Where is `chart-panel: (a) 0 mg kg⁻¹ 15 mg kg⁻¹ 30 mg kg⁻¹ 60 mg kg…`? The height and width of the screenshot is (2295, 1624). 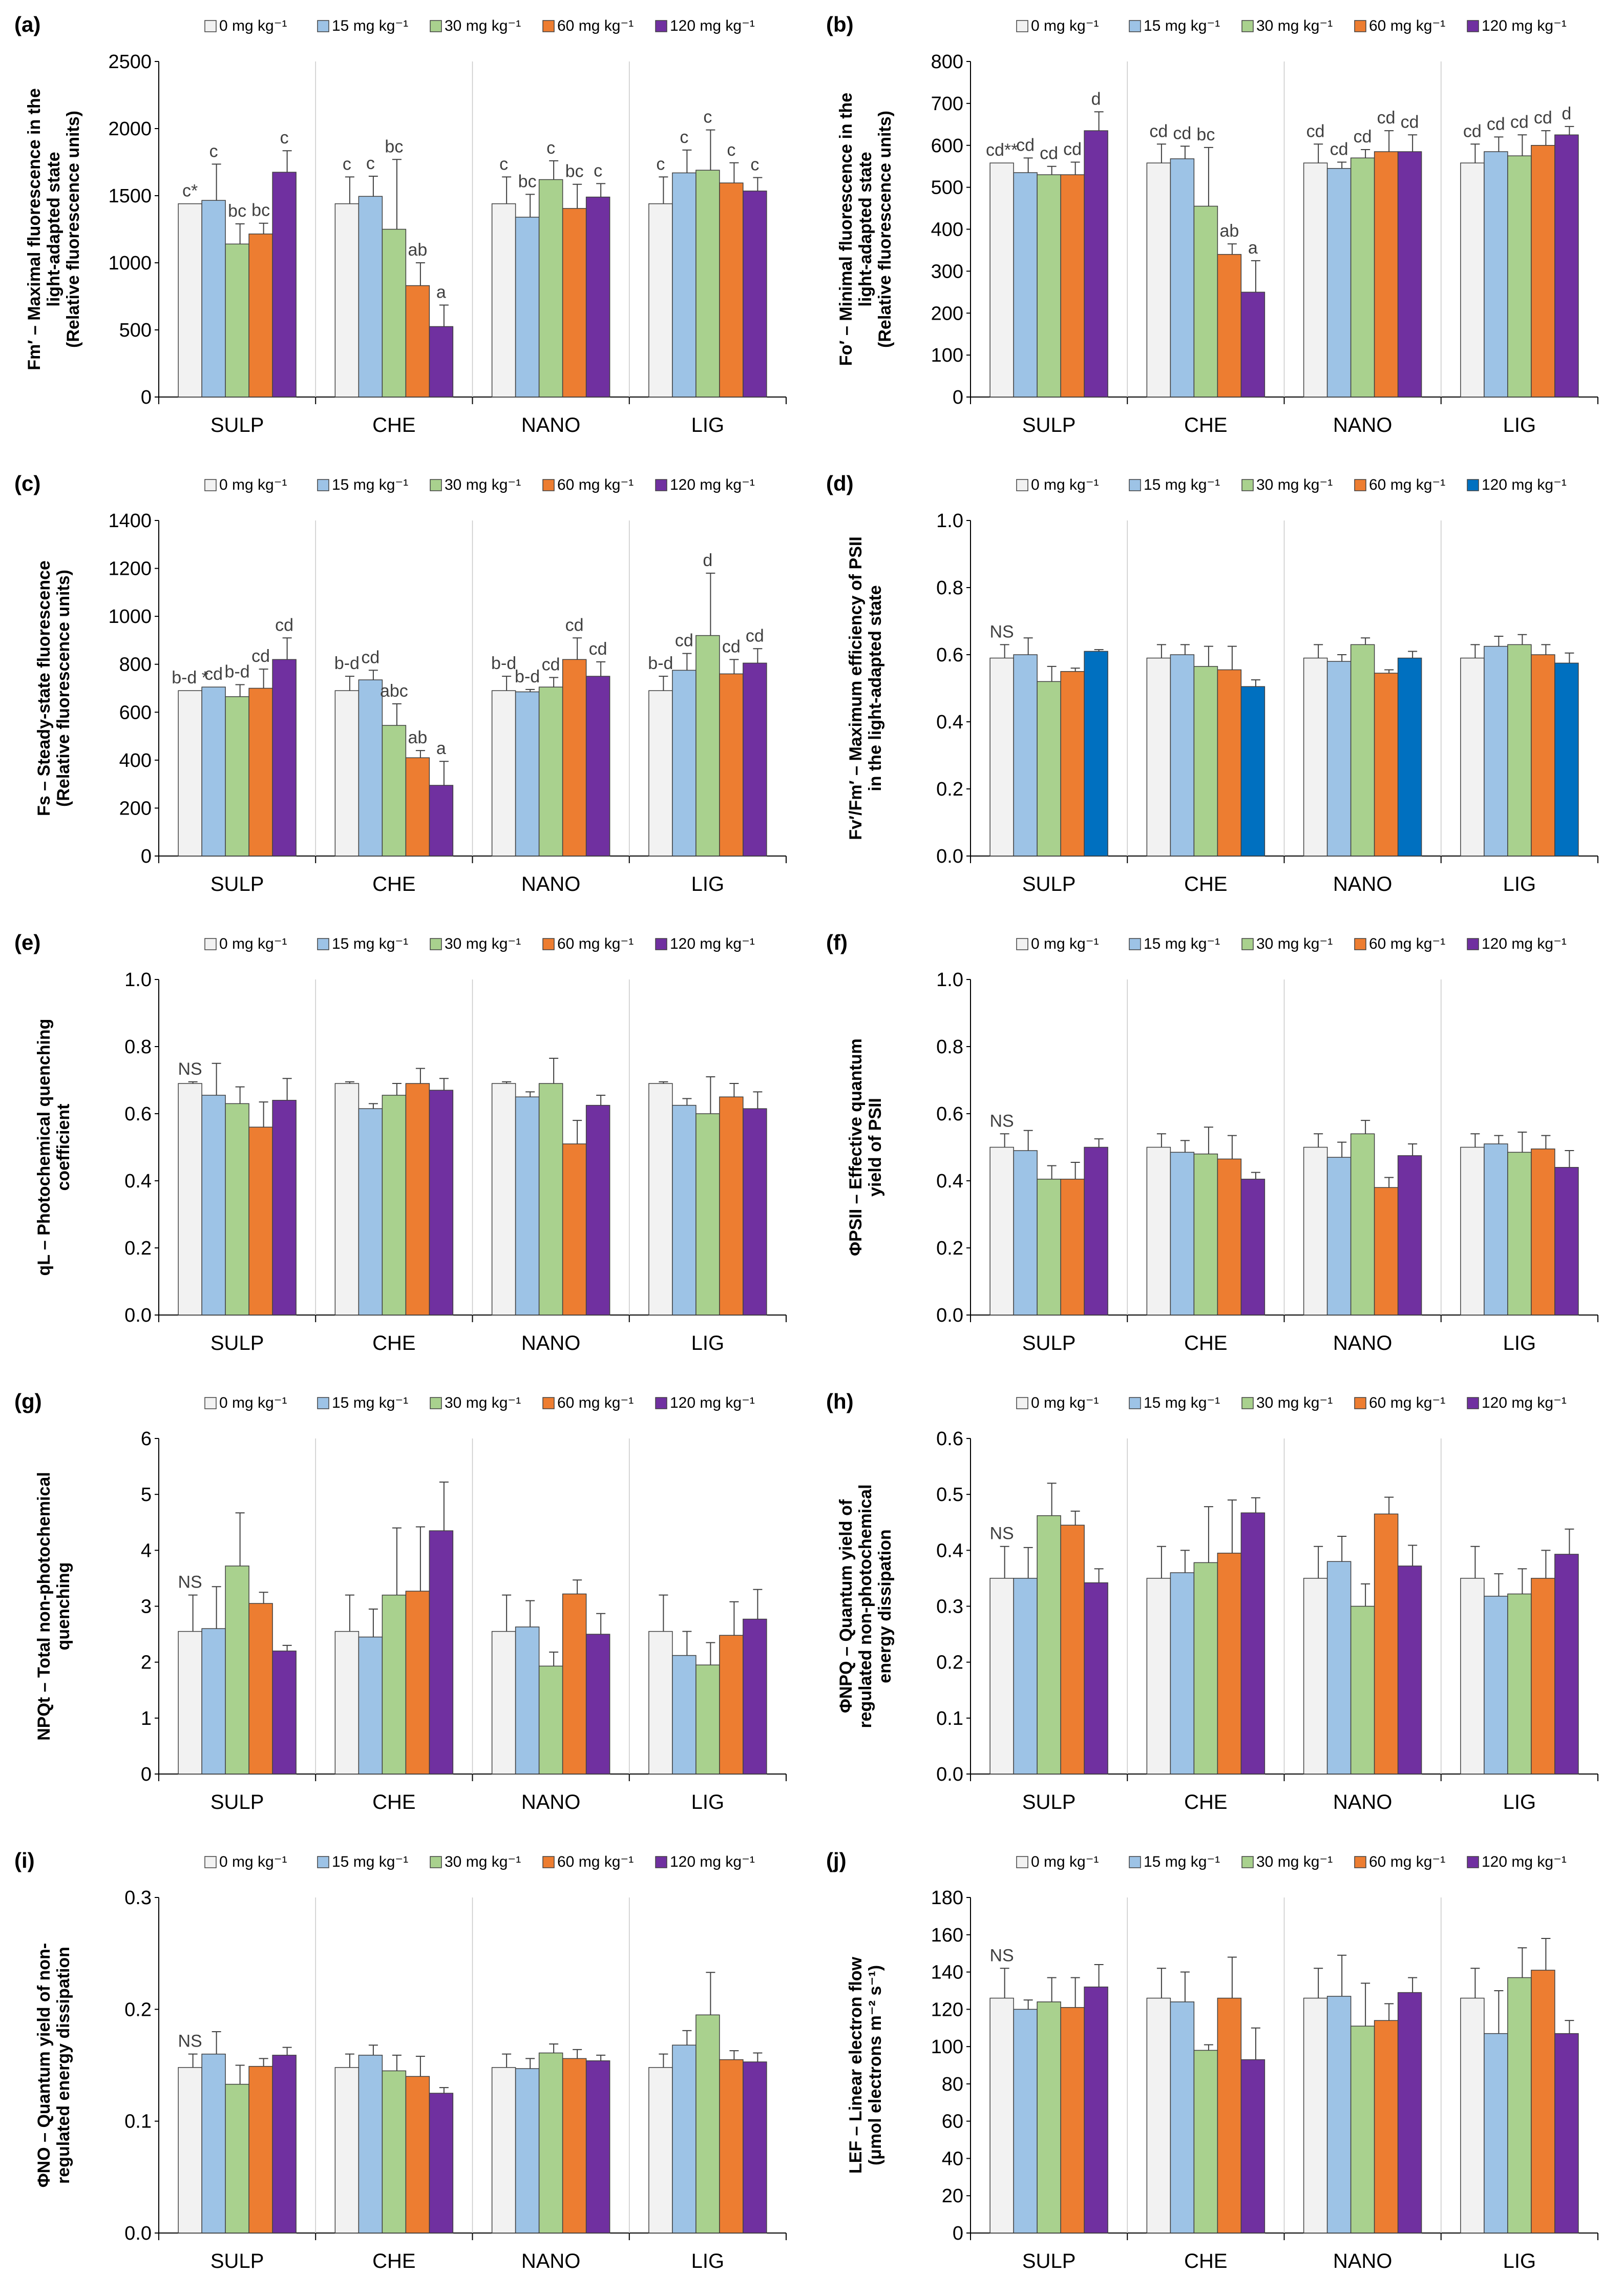 chart-panel: (a) 0 mg kg⁻¹ 15 mg kg⁻¹ 30 mg kg⁻¹ 60 mg kg… is located at coordinates (406, 229).